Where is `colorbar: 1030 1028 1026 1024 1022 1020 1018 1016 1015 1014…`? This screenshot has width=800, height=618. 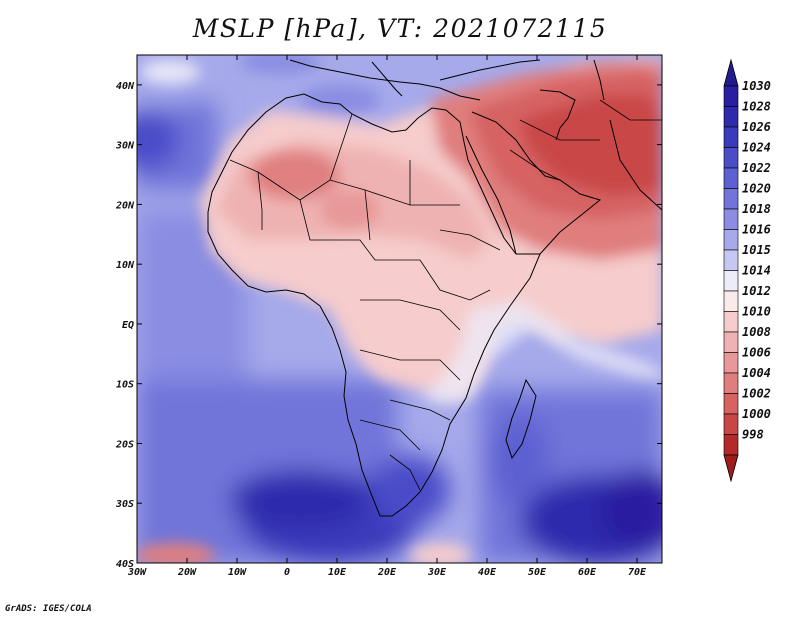 colorbar: 1030 1028 1026 1024 1022 1020 1018 1016 1015 1014… is located at coordinates (747, 270).